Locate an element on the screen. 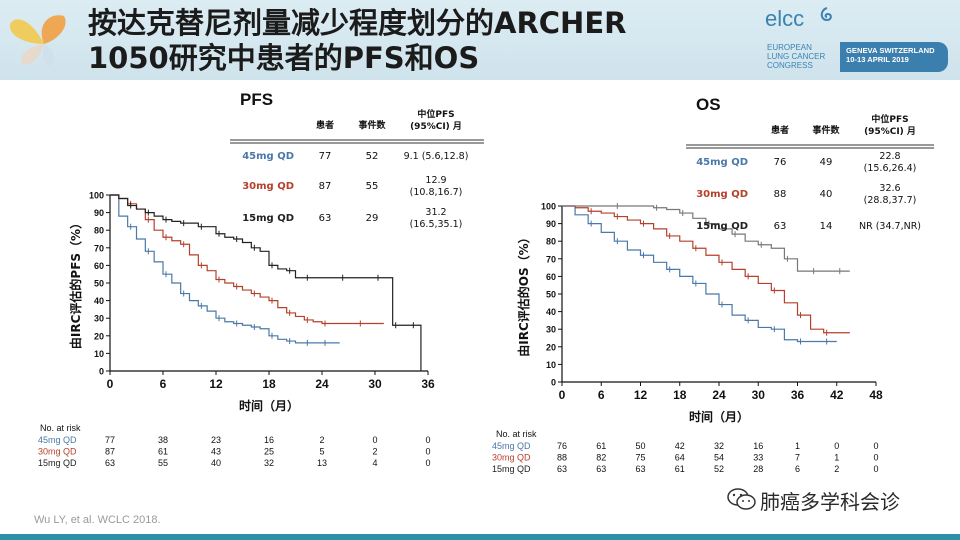 Image resolution: width=960 pixels, height=540 pixels. chart0-x-tick-label: 18 is located at coordinates (269, 384).